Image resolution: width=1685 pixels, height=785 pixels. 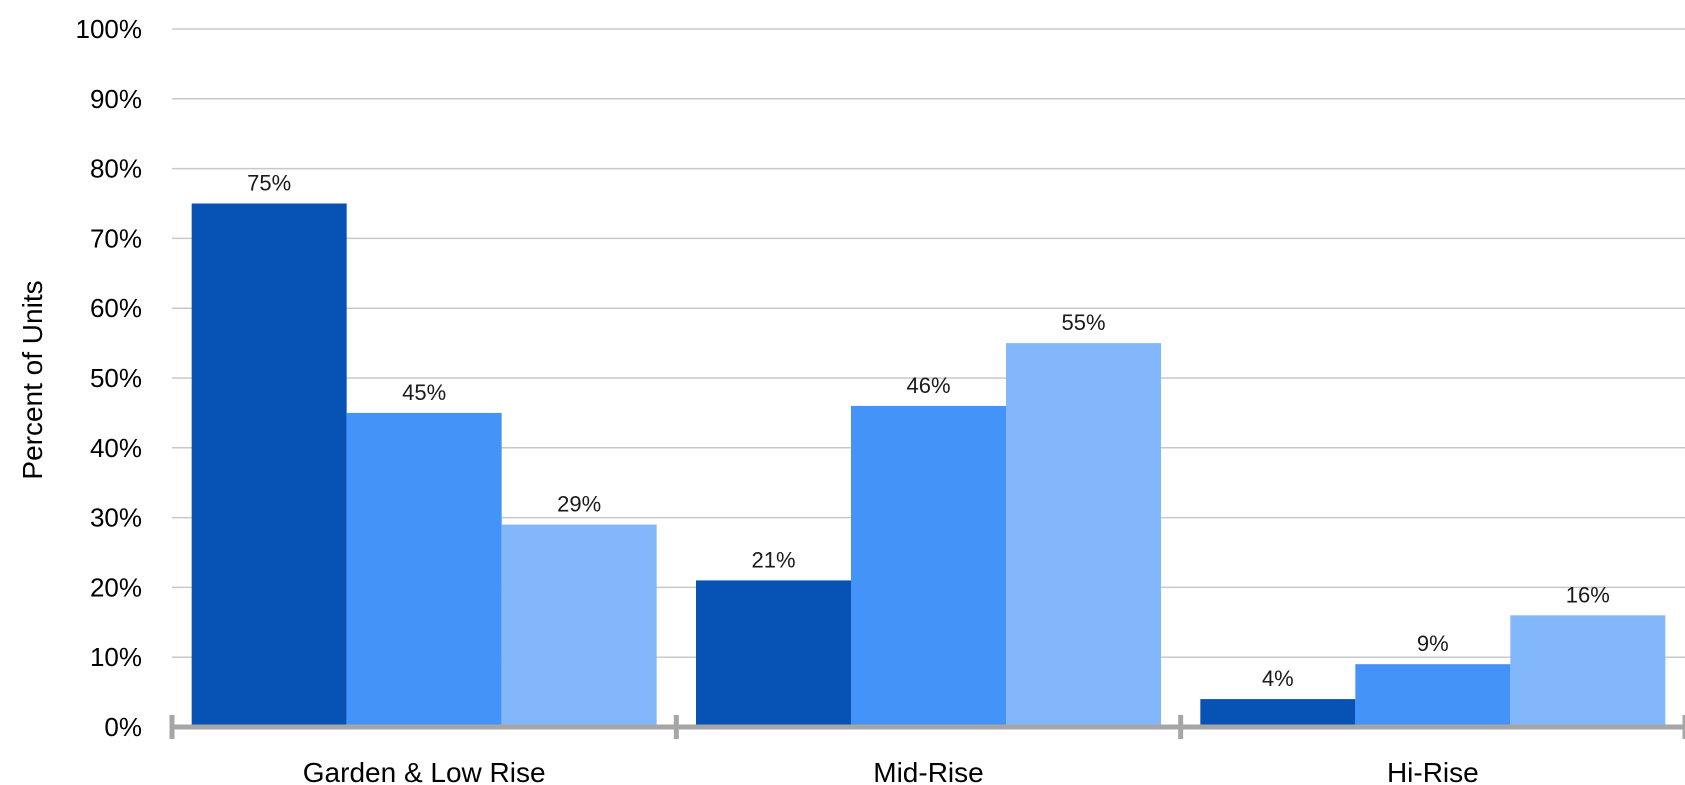 What do you see at coordinates (123, 727) in the screenshot?
I see `y-tick-label: 0%` at bounding box center [123, 727].